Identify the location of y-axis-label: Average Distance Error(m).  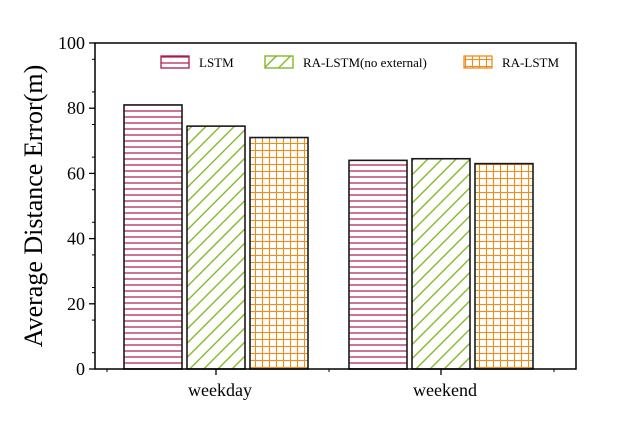
(33, 206).